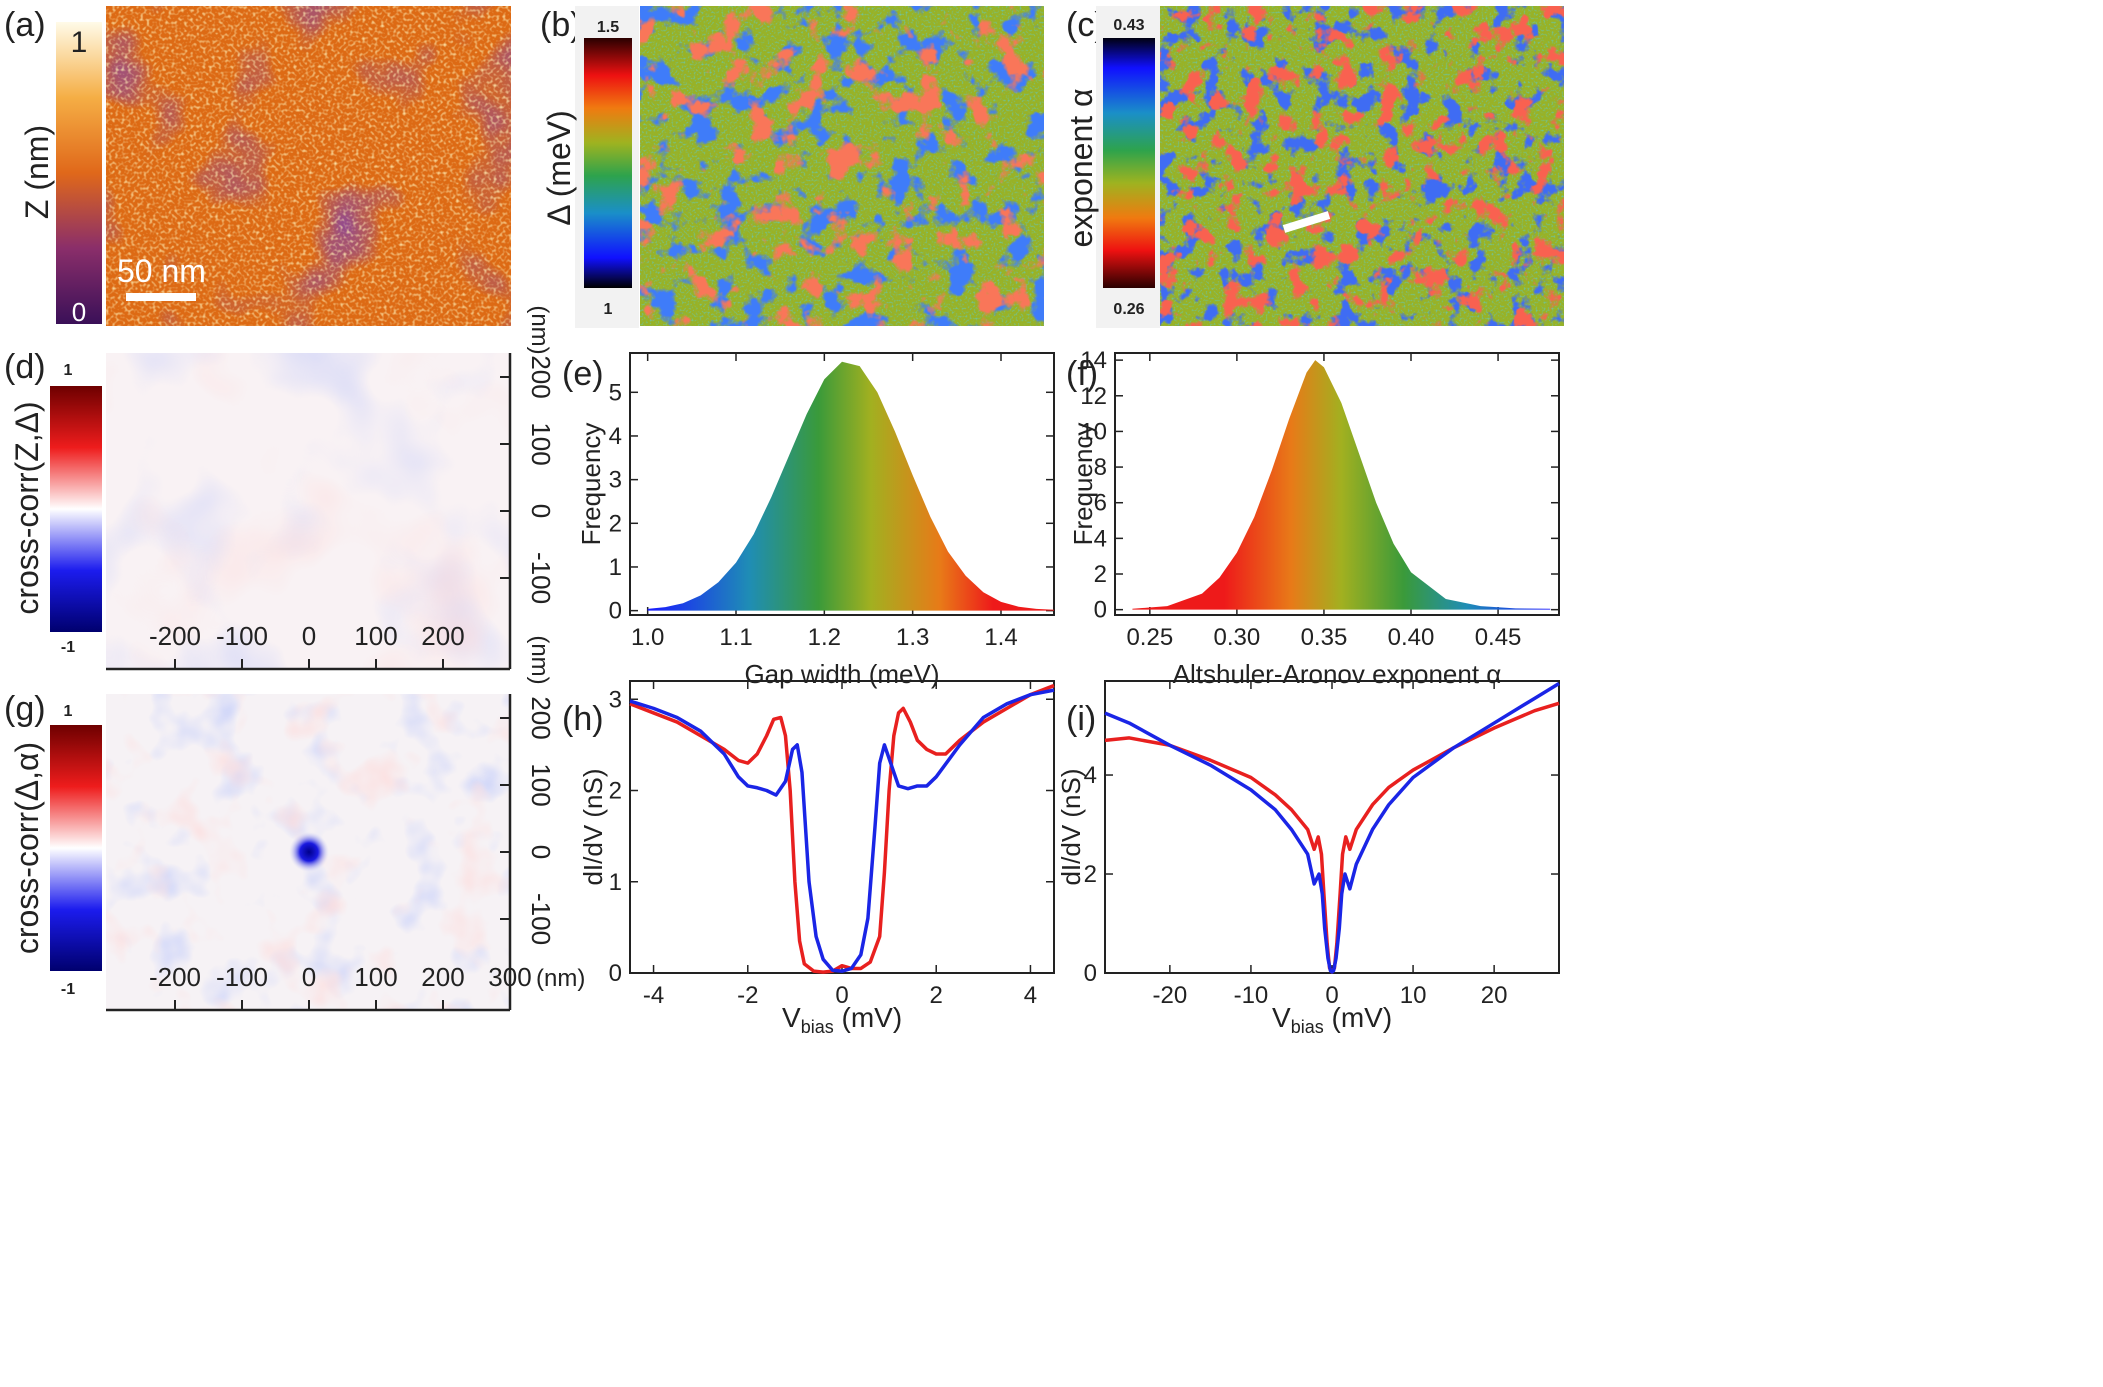  Describe the element at coordinates (68, 647) in the screenshot. I see `colorbar-min: -1` at that location.